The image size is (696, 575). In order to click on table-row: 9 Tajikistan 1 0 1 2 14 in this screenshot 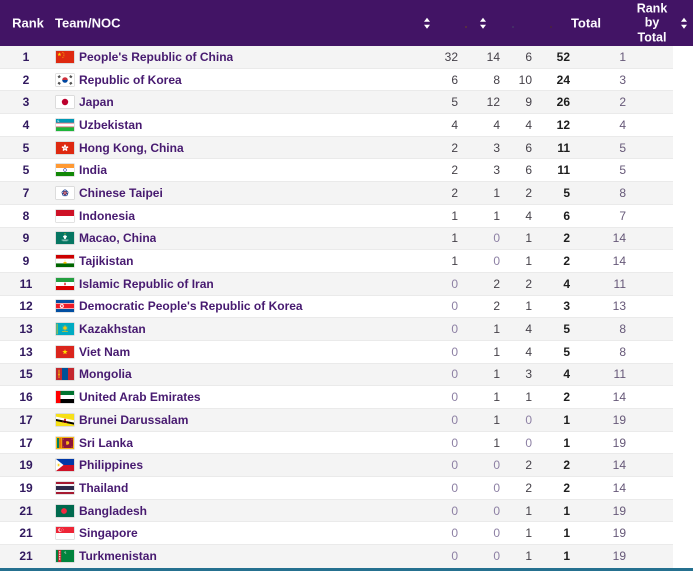, I will do `click(336, 261)`.